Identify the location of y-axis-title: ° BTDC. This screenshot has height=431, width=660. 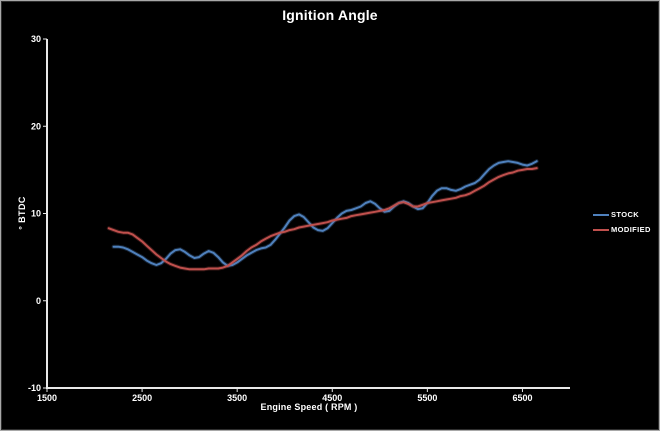
(22, 213).